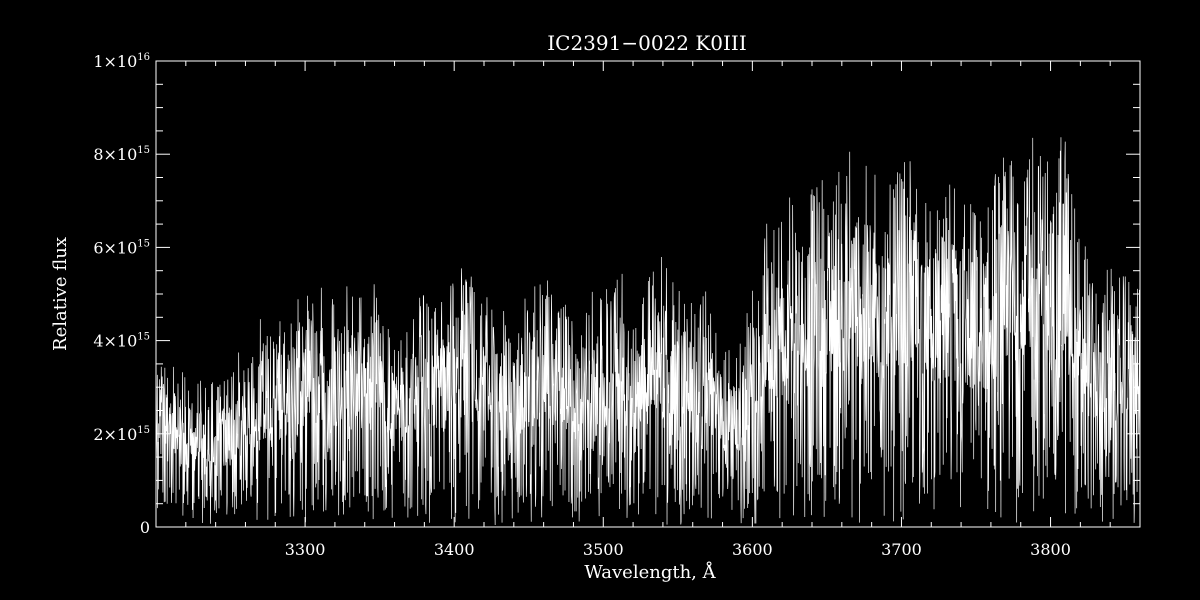 This screenshot has width=1200, height=600. What do you see at coordinates (646, 43) in the screenshot?
I see `chart-title: IC2391−0022 K0III` at bounding box center [646, 43].